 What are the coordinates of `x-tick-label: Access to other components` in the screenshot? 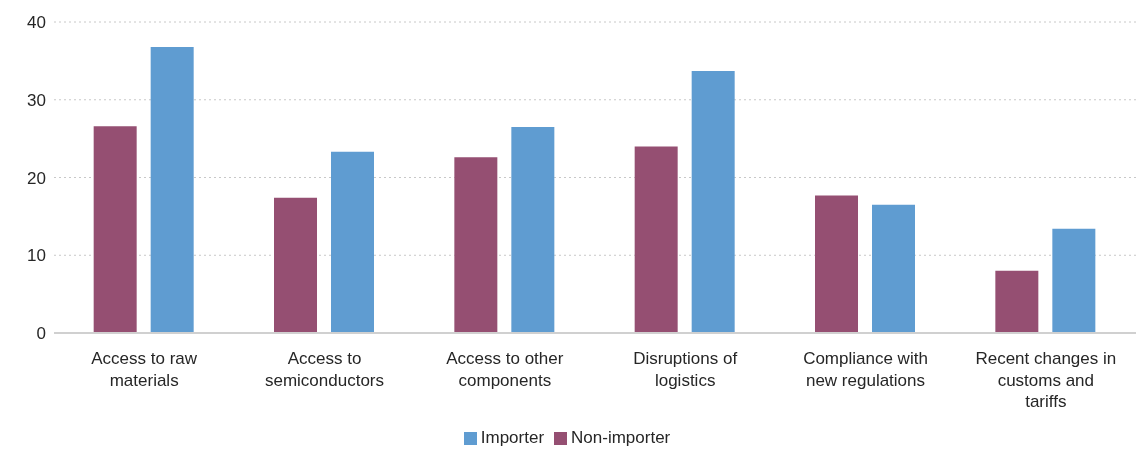 It's located at (505, 369).